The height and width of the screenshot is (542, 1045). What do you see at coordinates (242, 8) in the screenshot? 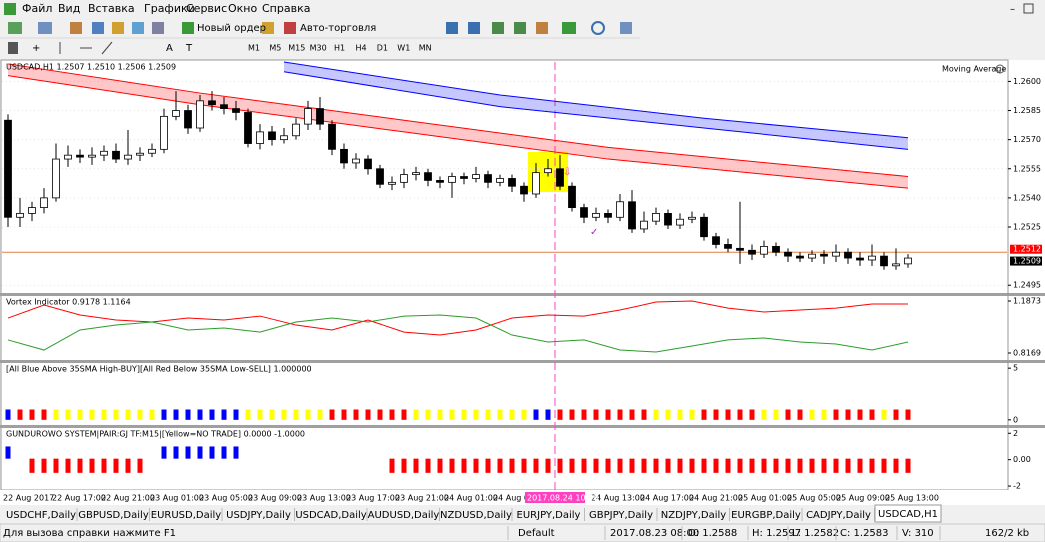
I see `menu-item: Окно` at bounding box center [242, 8].